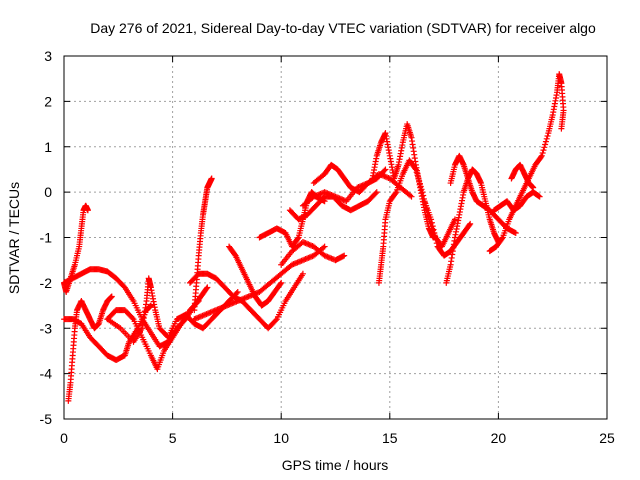  I want to click on series-arc23, so click(522, 176).